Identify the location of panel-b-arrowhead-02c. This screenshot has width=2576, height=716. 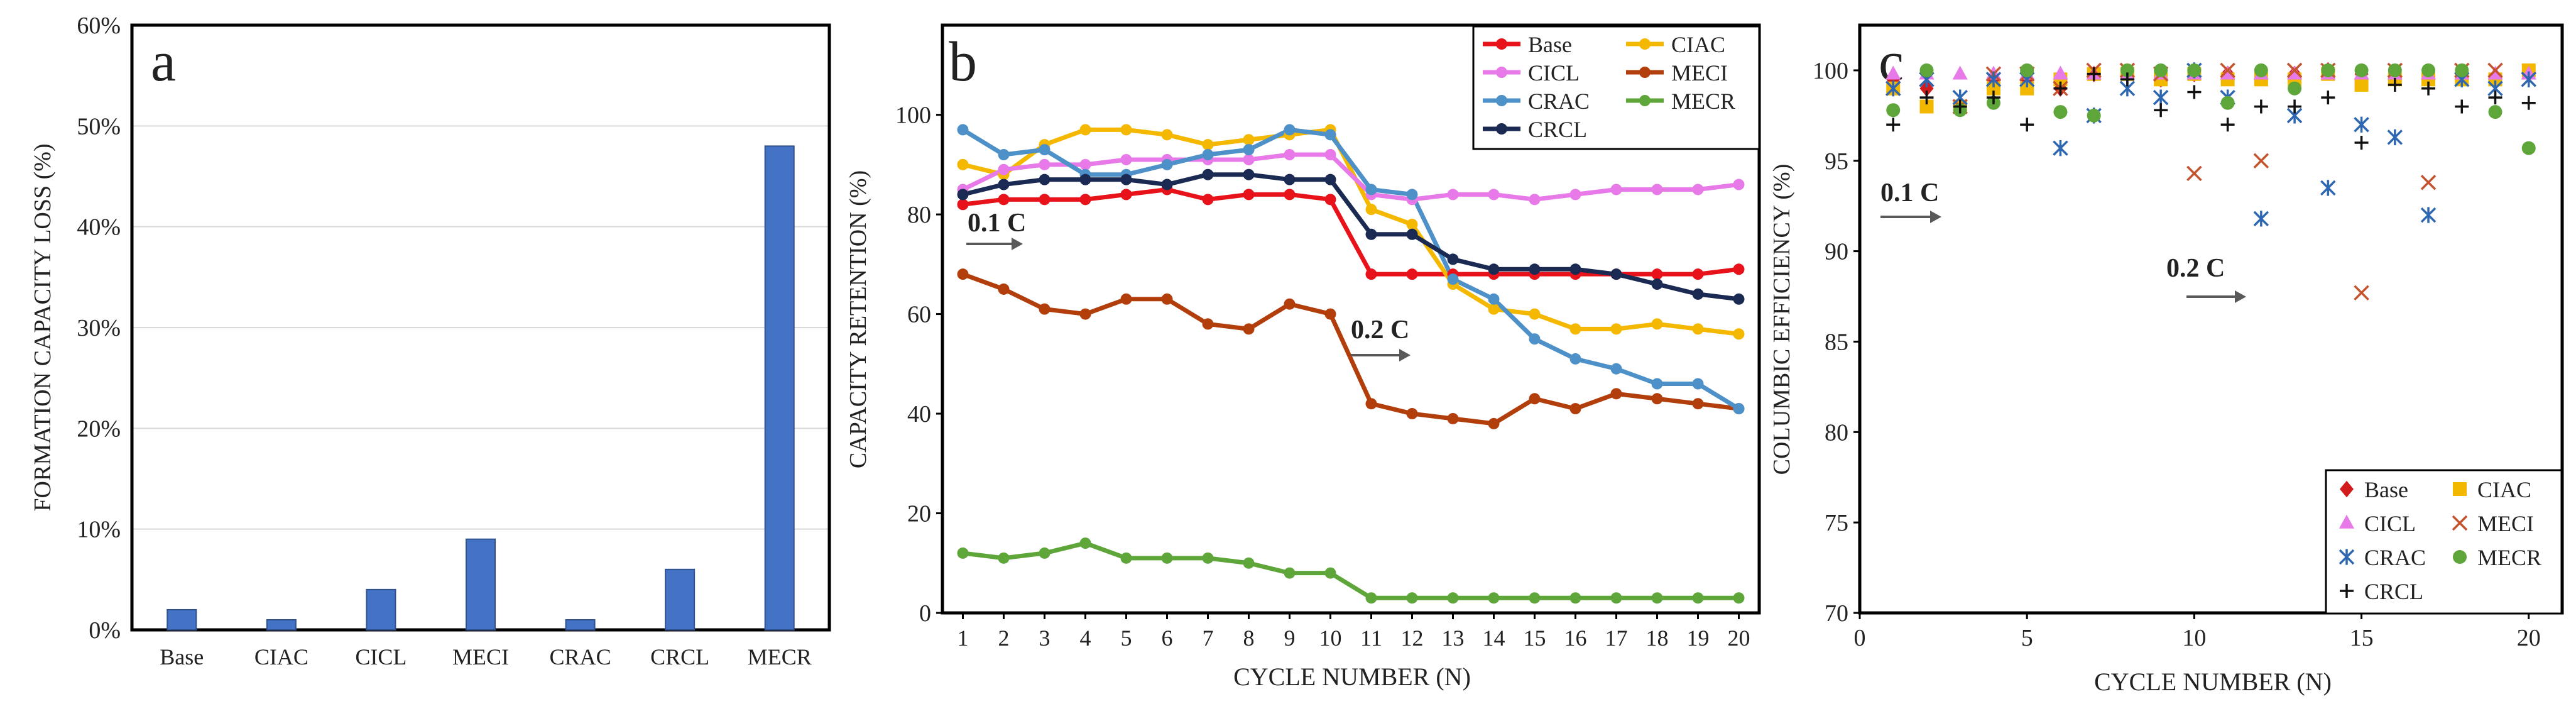
(1405, 355).